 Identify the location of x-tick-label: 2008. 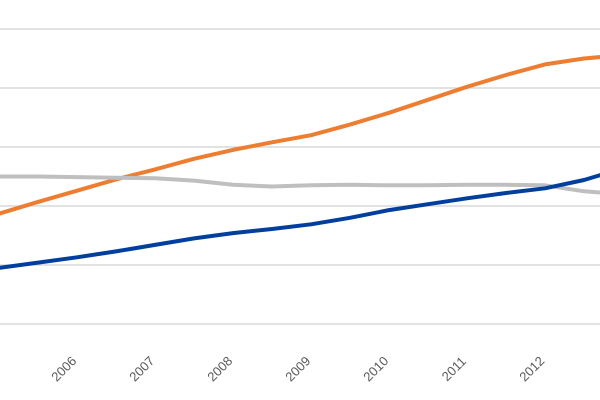
(219, 368).